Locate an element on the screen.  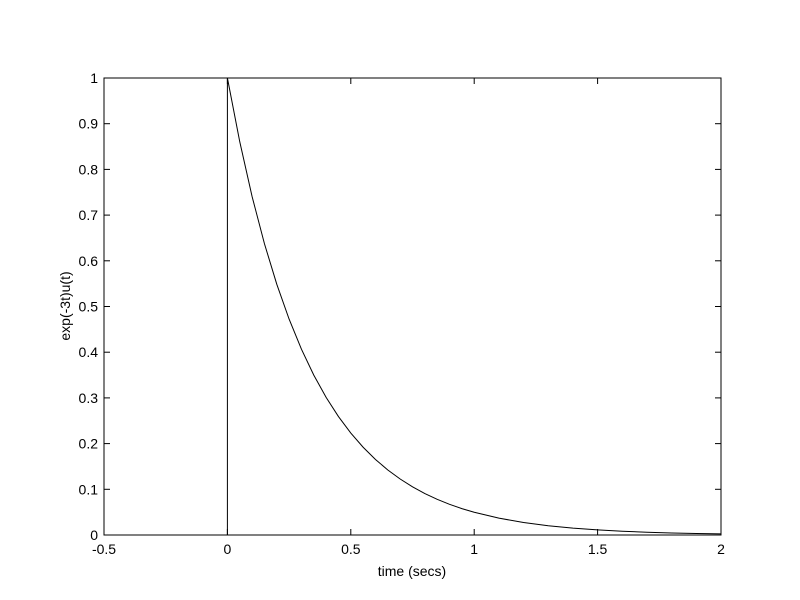
y-tick-label: 1 is located at coordinates (94, 78).